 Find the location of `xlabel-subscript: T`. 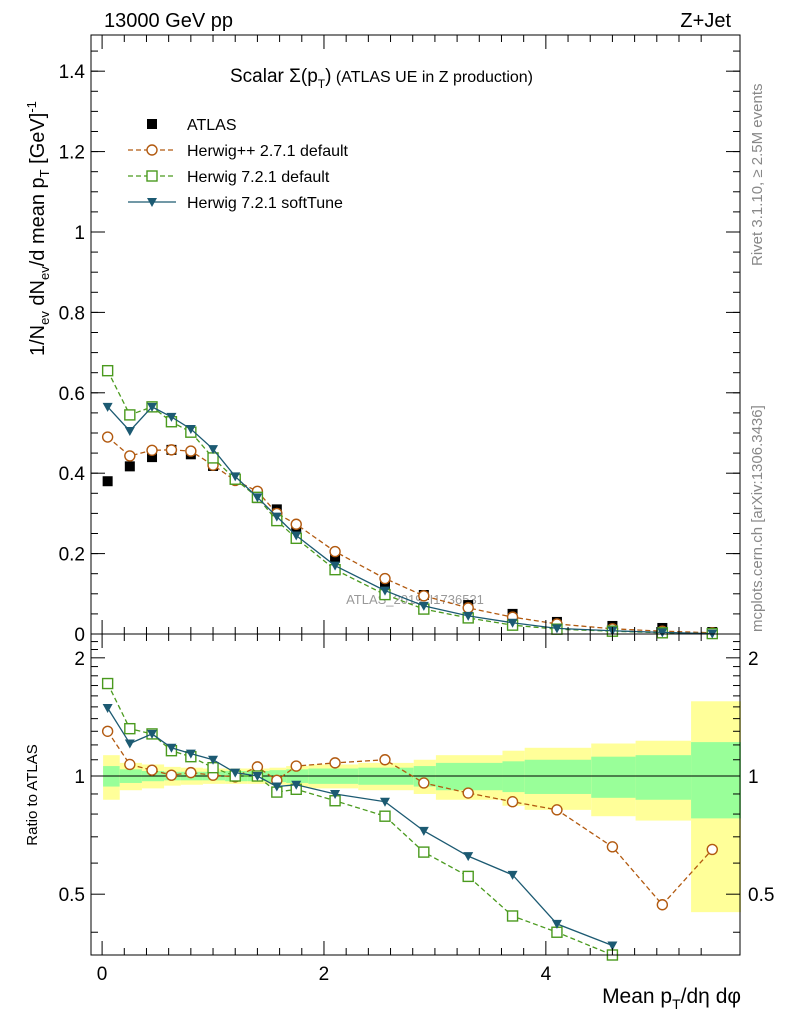

xlabel-subscript: T is located at coordinates (676, 1004).